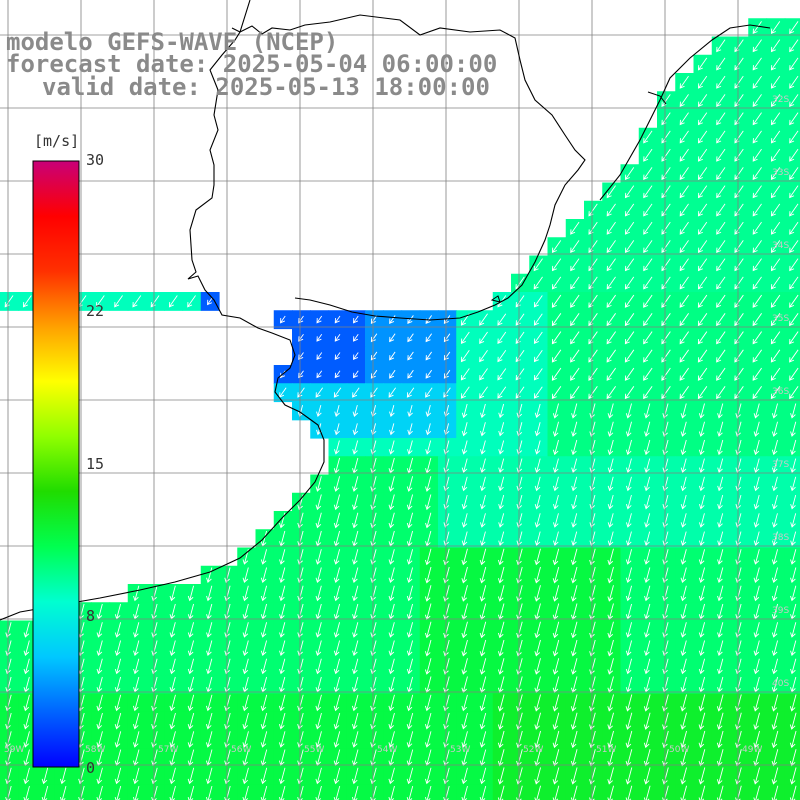 Image resolution: width=800 pixels, height=800 pixels. Describe the element at coordinates (91, 768) in the screenshot. I see `colorbar-tick-0: 0` at that location.